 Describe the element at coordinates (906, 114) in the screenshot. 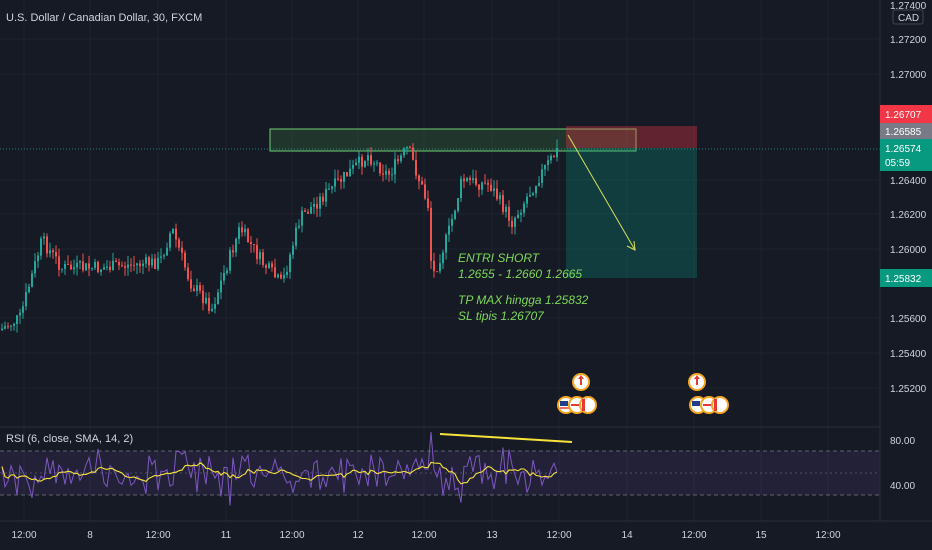

I see `sl-price-badge` at that location.